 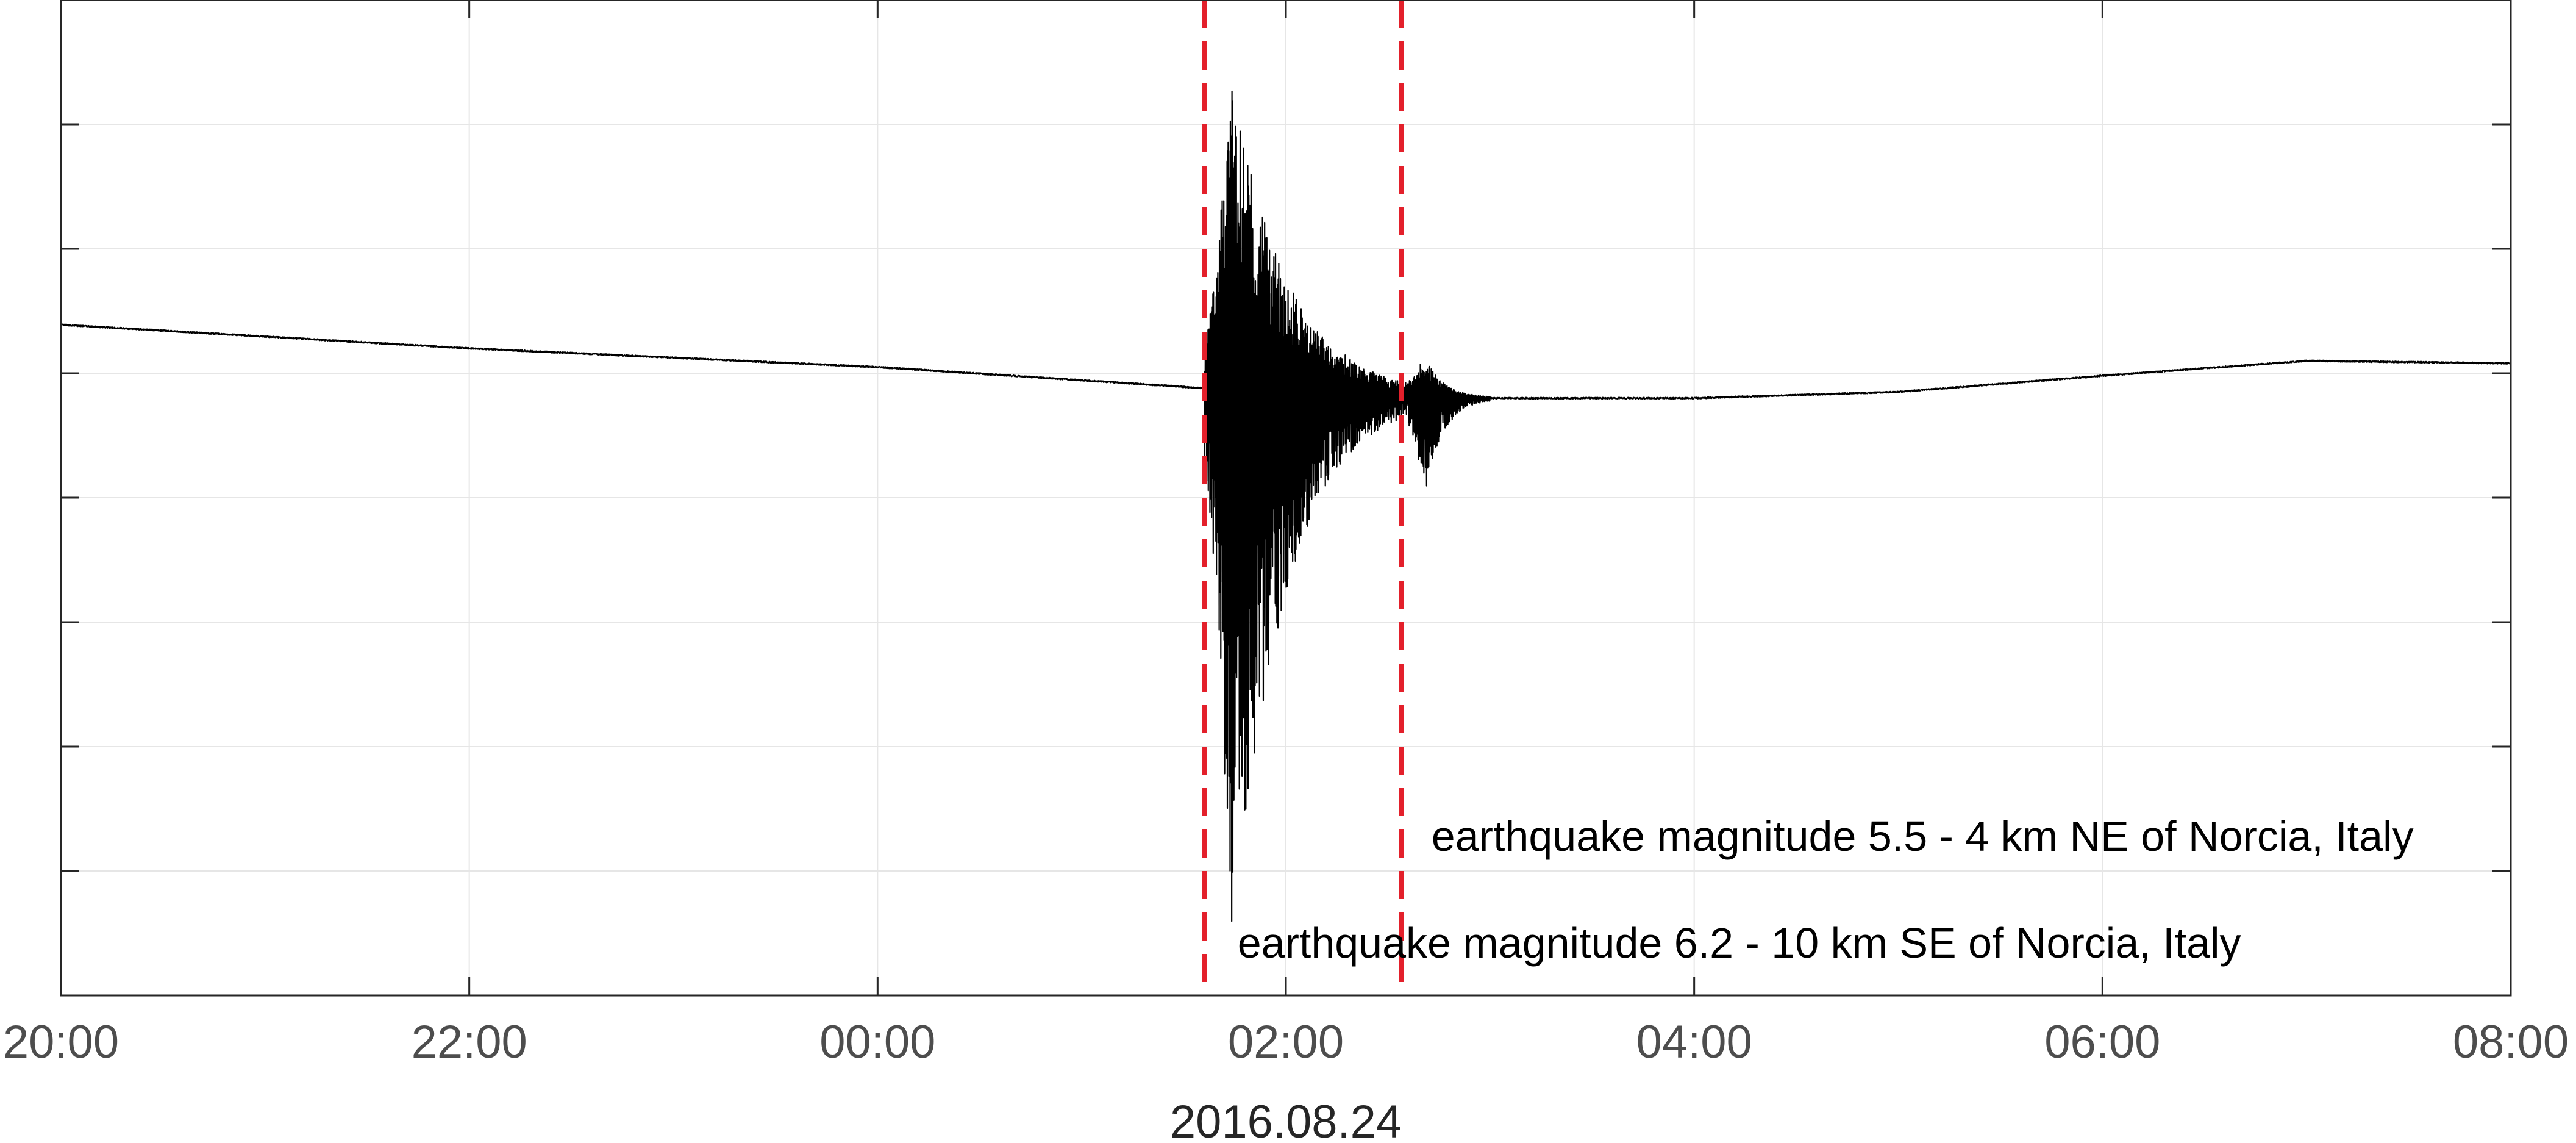 I want to click on x-tick-labels: 20:00 22:00 00:00 02:00 04:00 06:00 08:00, so click(x=1286, y=1042).